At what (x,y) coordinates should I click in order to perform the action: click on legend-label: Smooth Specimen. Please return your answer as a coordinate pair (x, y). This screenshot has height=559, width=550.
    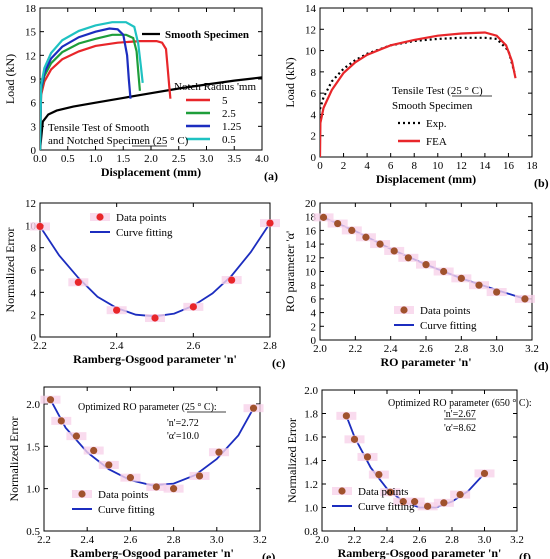
    Looking at the image, I should click on (207, 35).